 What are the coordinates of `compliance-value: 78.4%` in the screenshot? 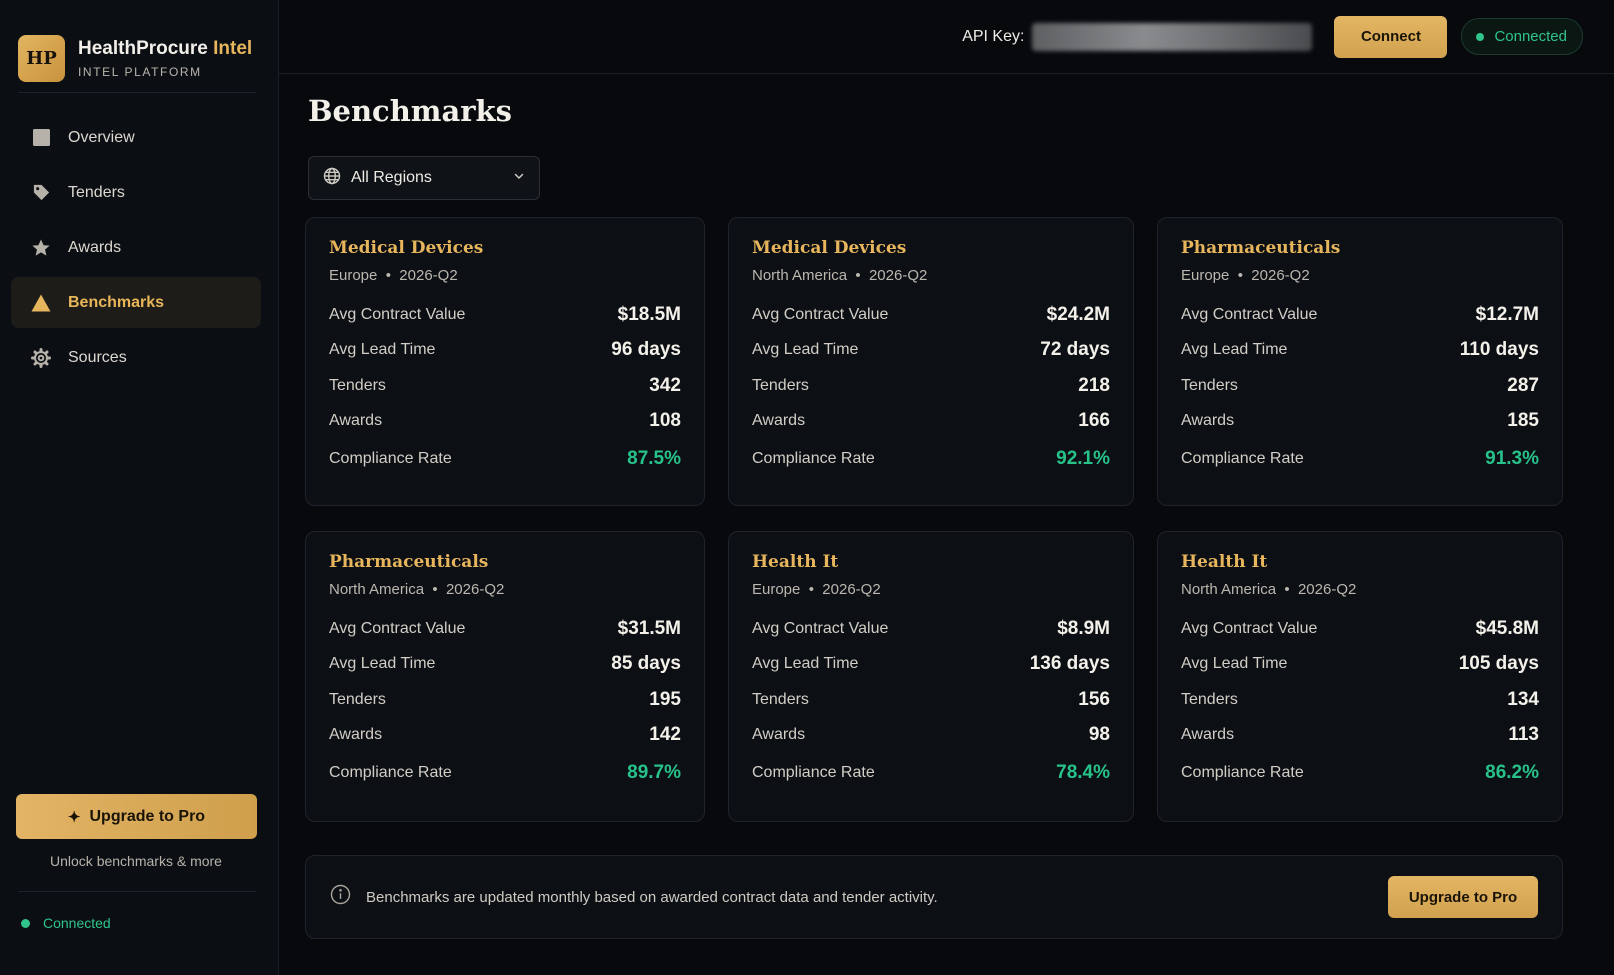 It's located at (1083, 772).